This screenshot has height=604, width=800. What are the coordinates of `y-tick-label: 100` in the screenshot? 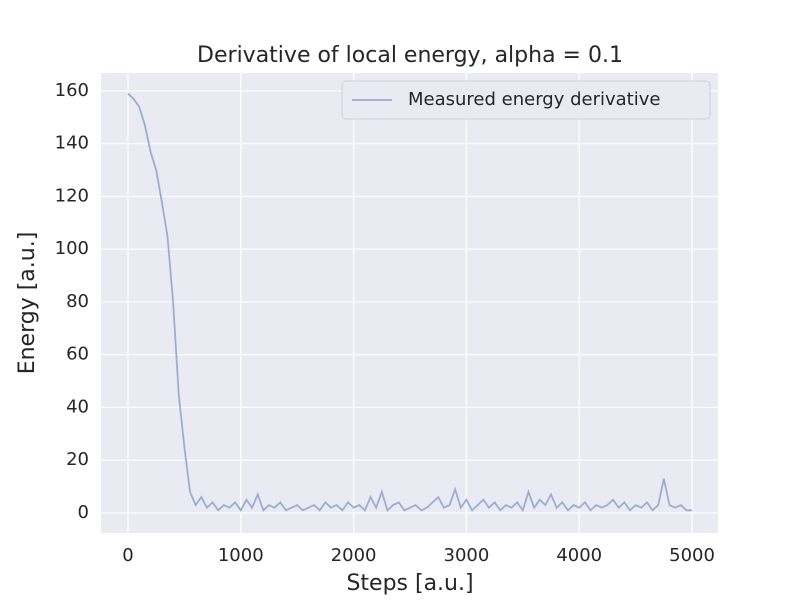 It's located at (72, 248).